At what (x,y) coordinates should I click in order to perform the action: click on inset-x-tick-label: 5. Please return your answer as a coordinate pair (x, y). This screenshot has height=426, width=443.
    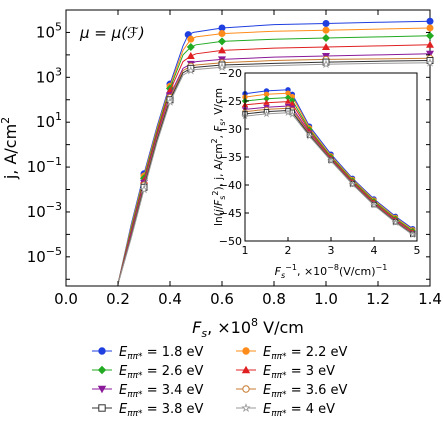
    Looking at the image, I should click on (417, 250).